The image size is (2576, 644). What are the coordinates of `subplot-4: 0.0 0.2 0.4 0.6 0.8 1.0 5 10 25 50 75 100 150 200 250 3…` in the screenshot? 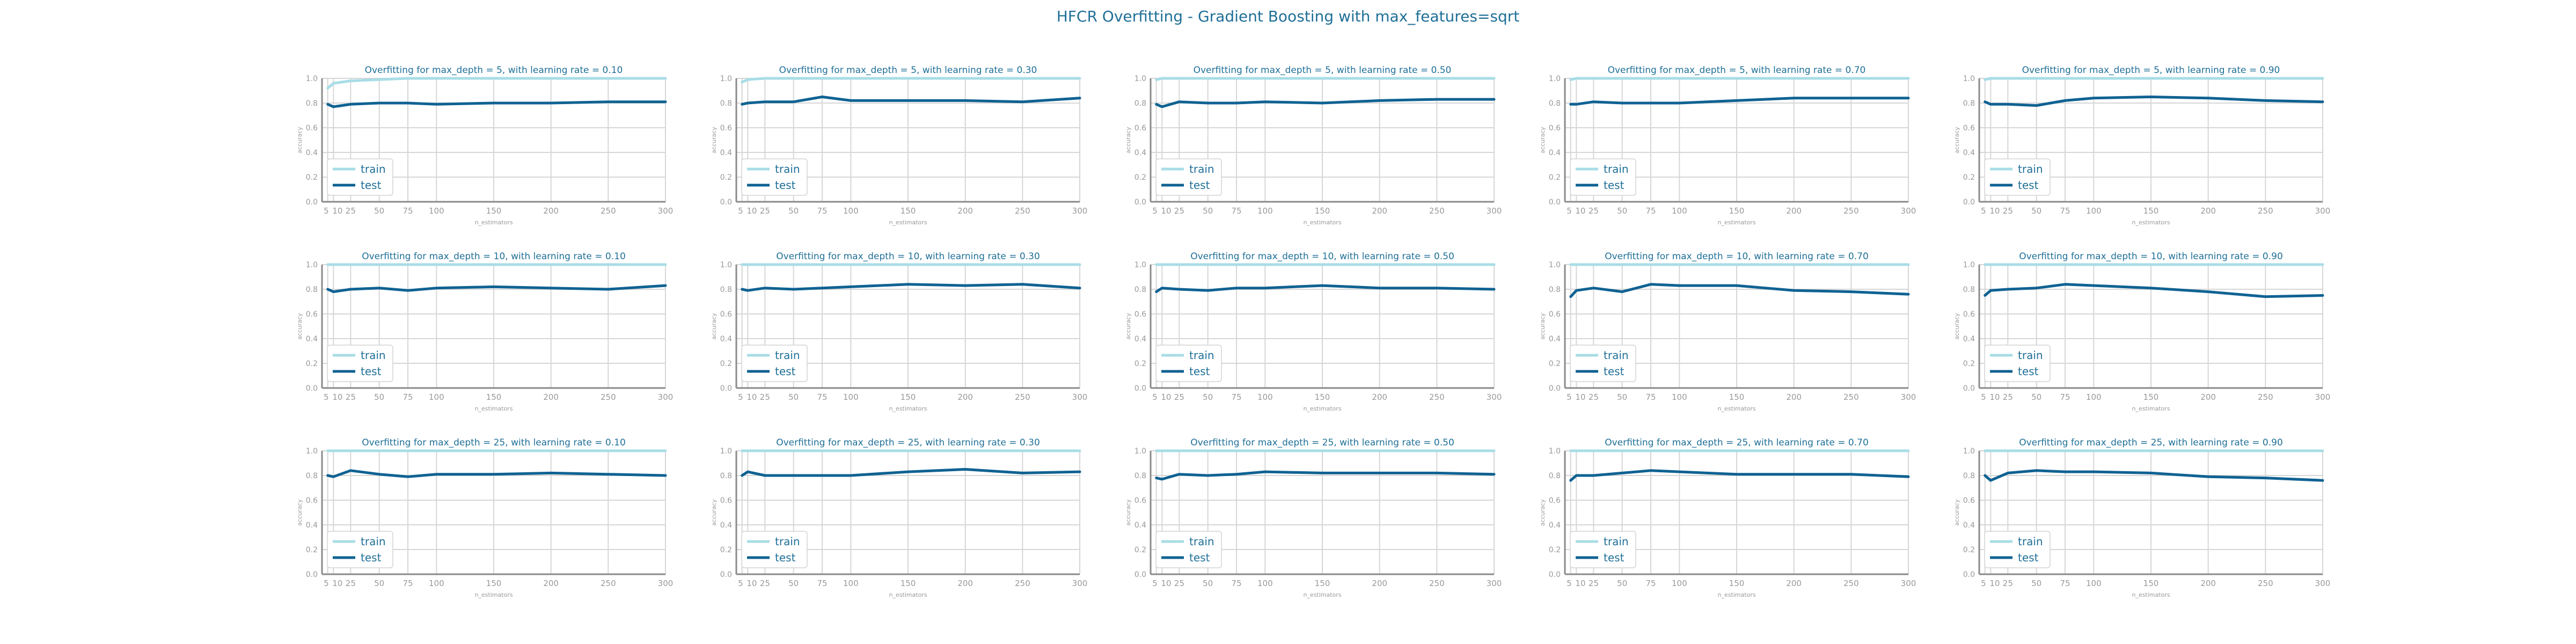 It's located at (1727, 145).